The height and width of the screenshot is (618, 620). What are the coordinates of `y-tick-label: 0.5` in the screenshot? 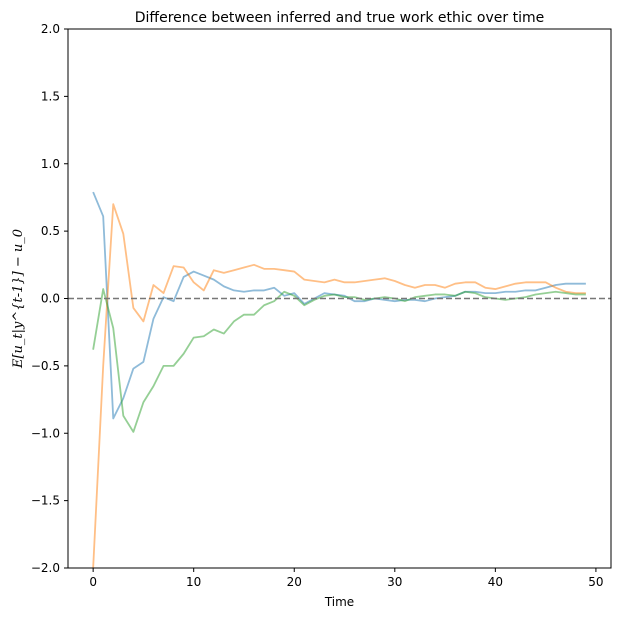 It's located at (50, 231).